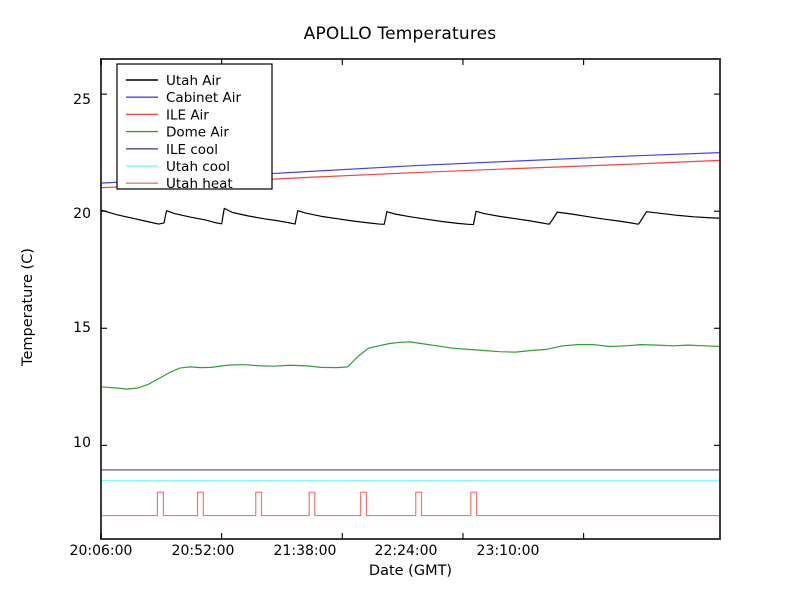 The height and width of the screenshot is (600, 800). I want to click on x-tick-label-3: 22:24:00, so click(406, 551).